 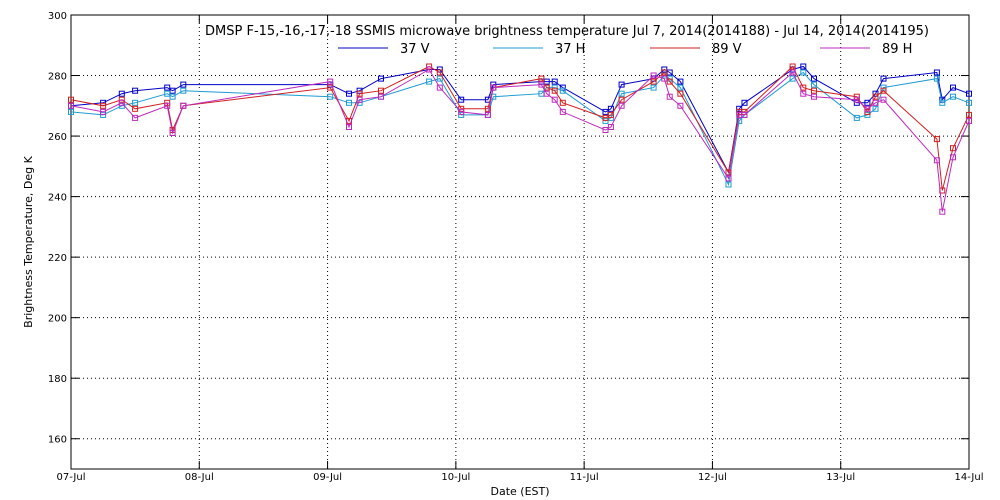 I want to click on y-tick-label: 300, so click(x=57, y=16).